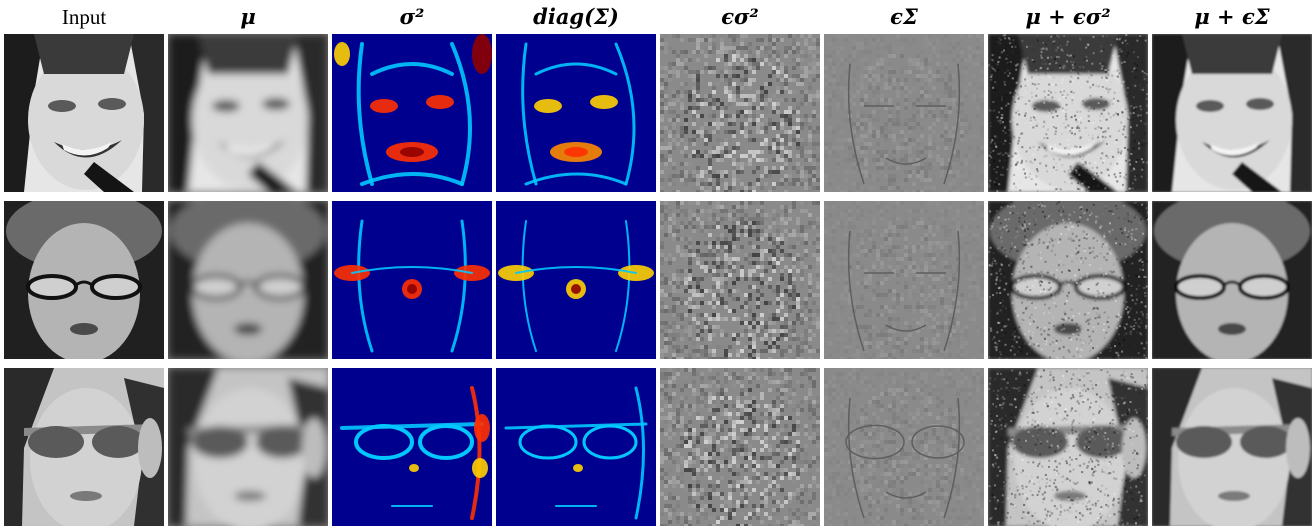 Image resolution: width=1315 pixels, height=531 pixels. Describe the element at coordinates (1232, 16) in the screenshot. I see `column-header-mu_plus_eps_Sigma: μ + ϵΣ` at that location.